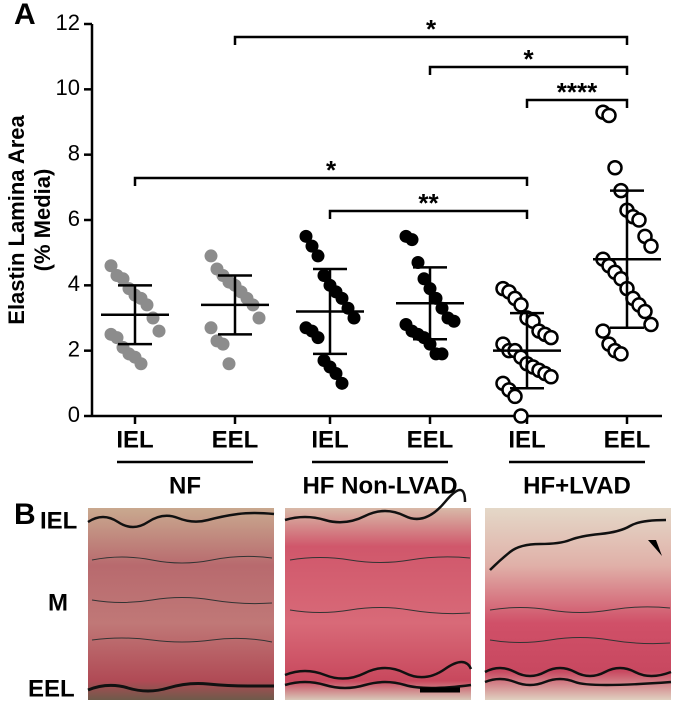 The image size is (677, 702). Describe the element at coordinates (51, 688) in the screenshot. I see `layer-label: EEL` at that location.